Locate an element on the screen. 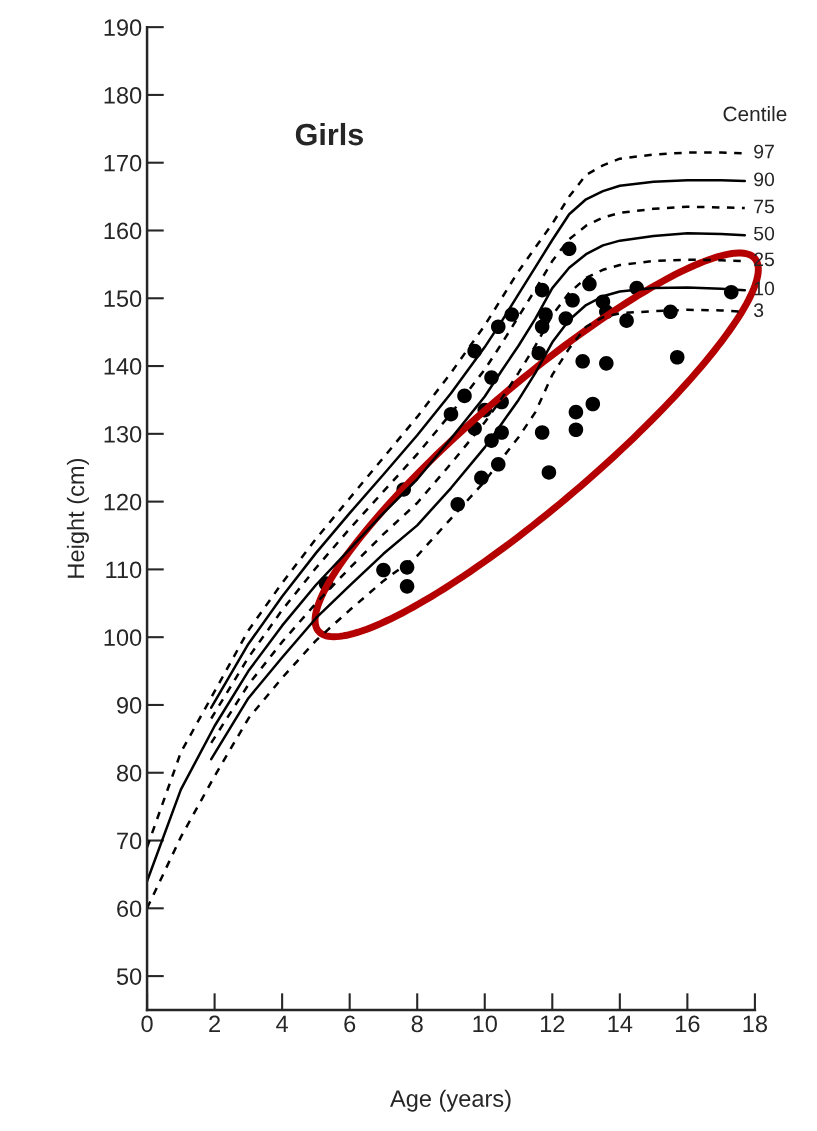 This screenshot has height=1131, width=817. series-label: 3 is located at coordinates (758, 310).